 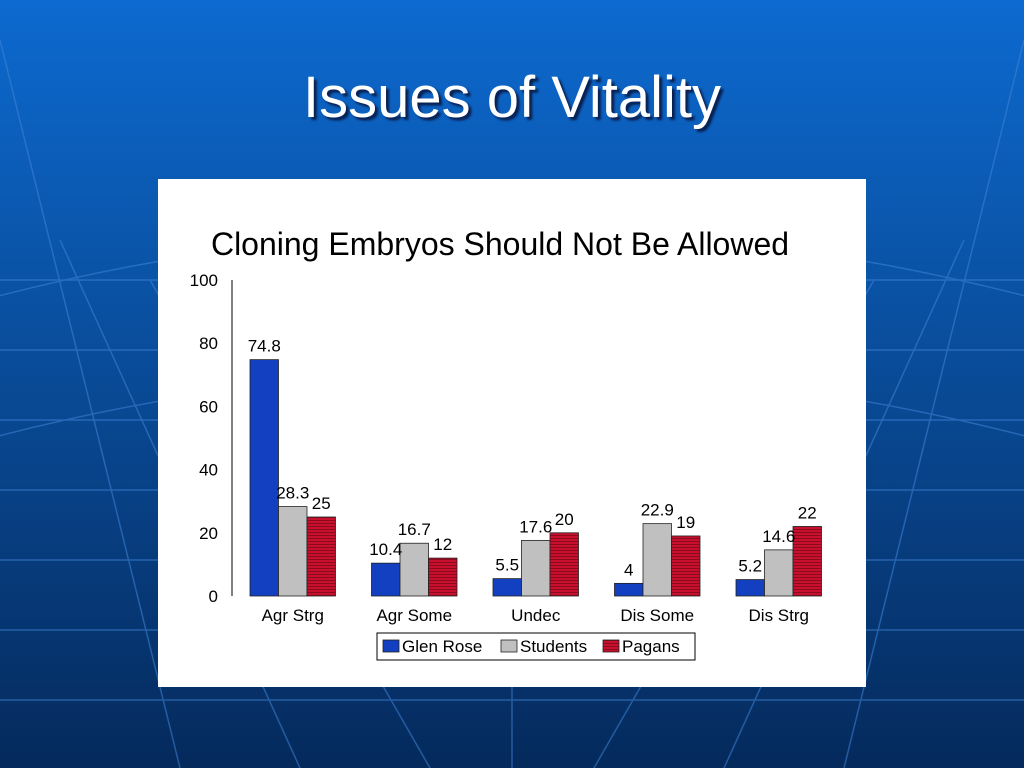 What do you see at coordinates (292, 493) in the screenshot?
I see `data-label: 28.3` at bounding box center [292, 493].